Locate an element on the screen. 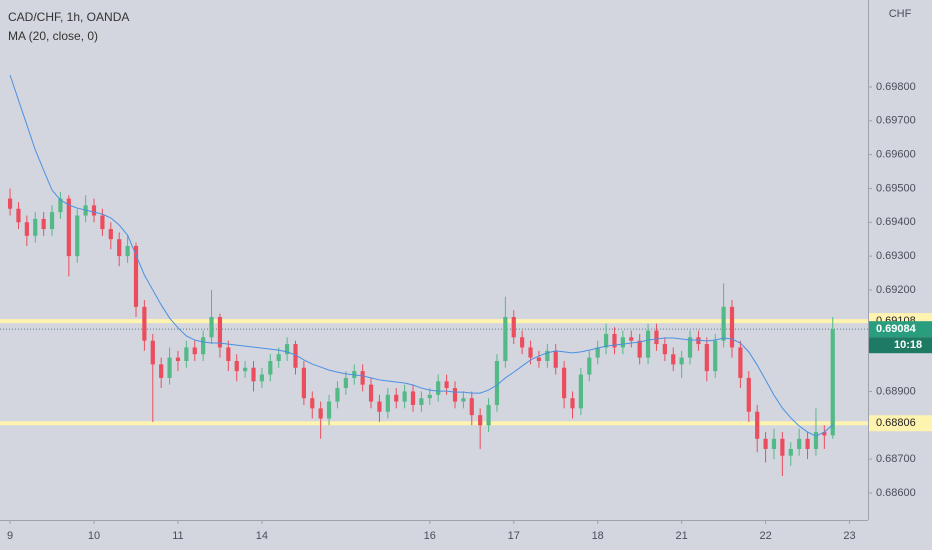 The width and height of the screenshot is (932, 550). x-tick-label: 14 is located at coordinates (262, 536).